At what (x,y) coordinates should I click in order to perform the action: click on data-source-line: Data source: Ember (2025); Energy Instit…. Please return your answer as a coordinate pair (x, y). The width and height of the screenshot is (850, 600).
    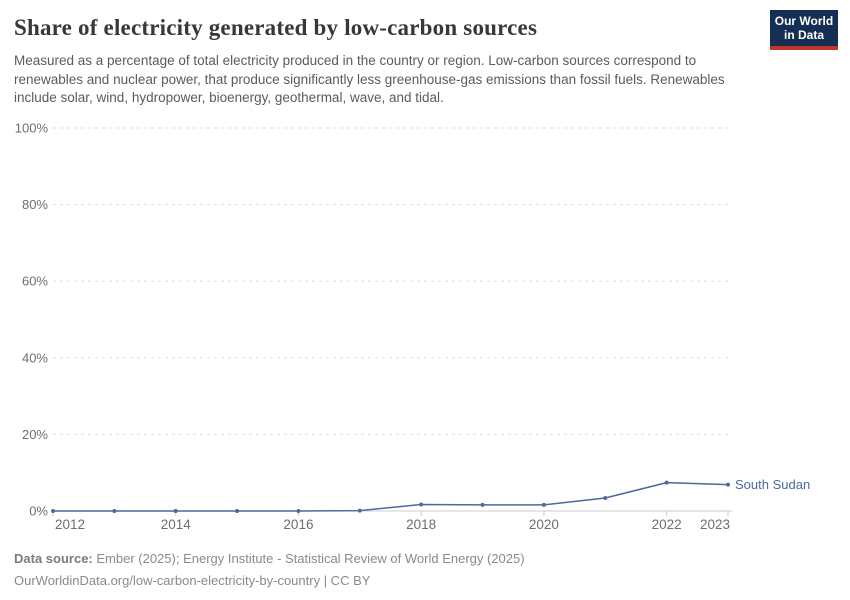
    Looking at the image, I should click on (404, 559).